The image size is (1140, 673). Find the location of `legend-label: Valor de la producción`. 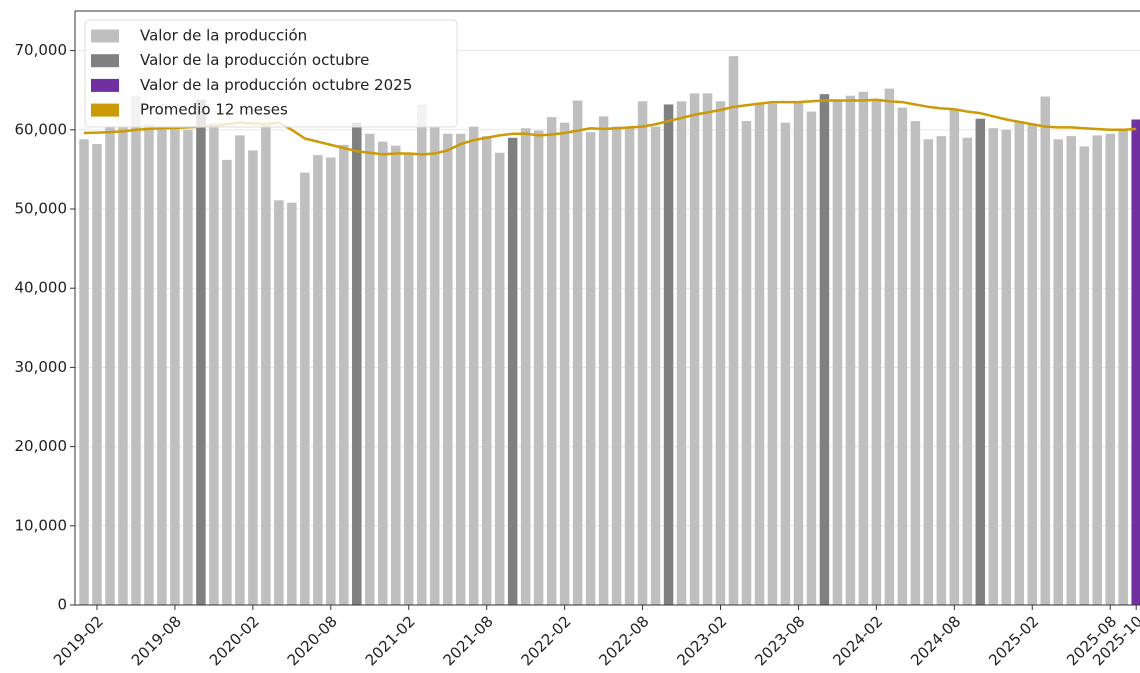

legend-label: Valor de la producción is located at coordinates (223, 36).